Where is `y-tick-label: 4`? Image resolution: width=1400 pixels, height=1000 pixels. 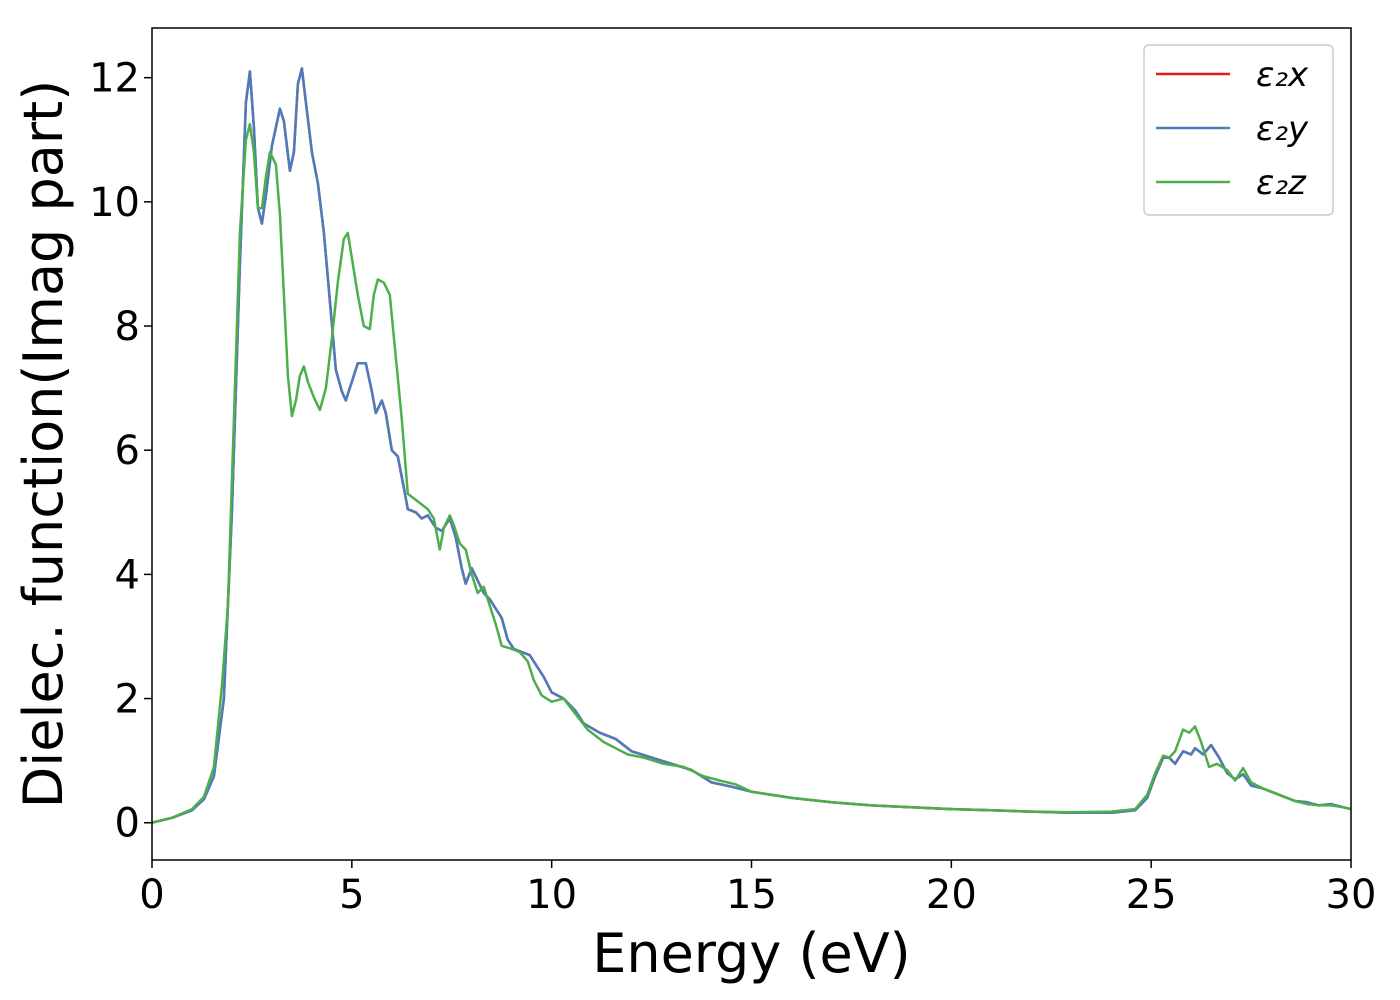
y-tick-label: 4 is located at coordinates (127, 575).